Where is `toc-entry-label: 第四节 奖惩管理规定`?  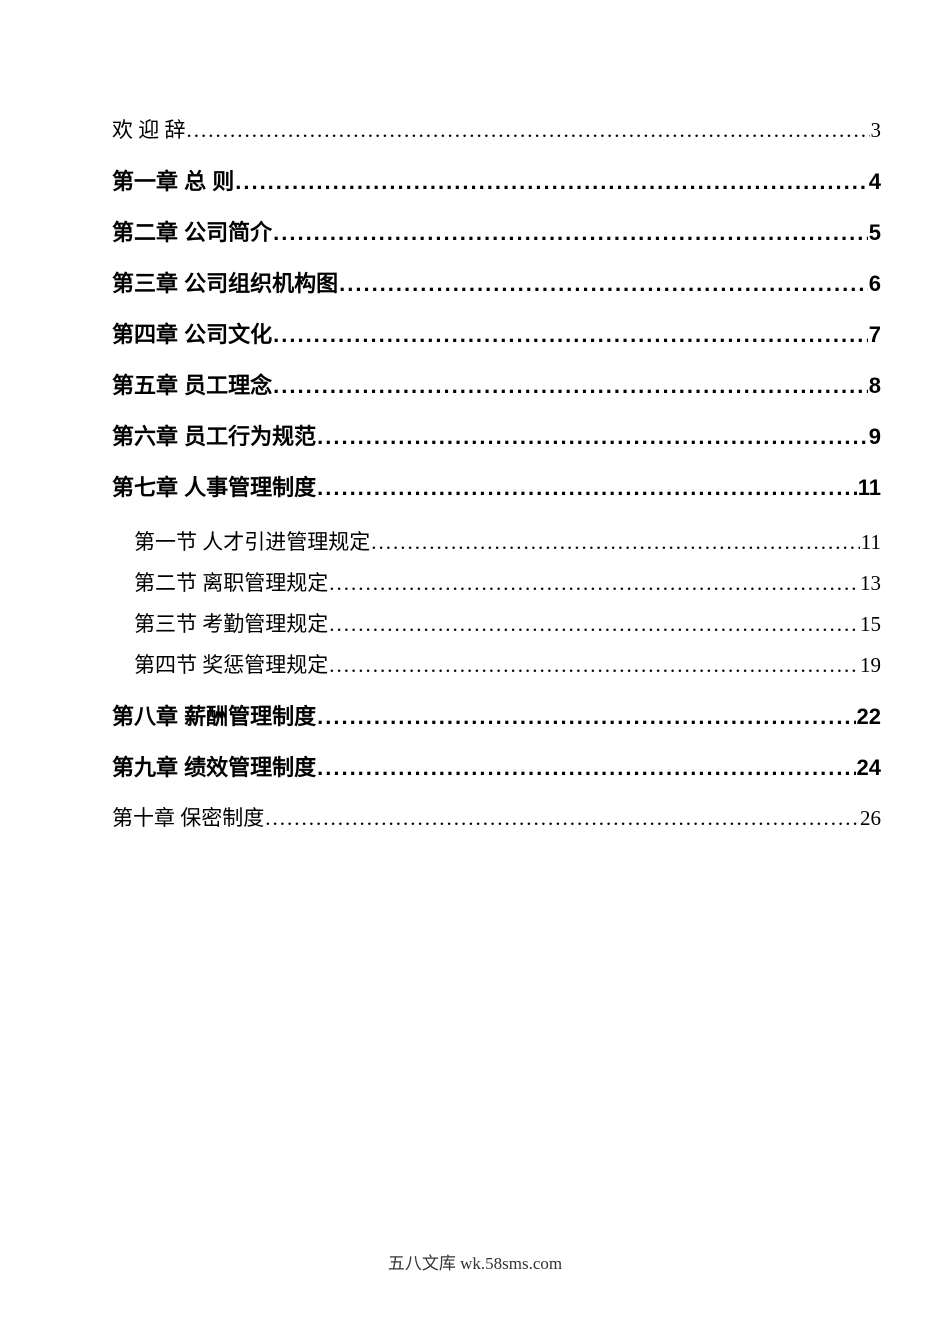
toc-entry-label: 第四节 奖惩管理规定 is located at coordinates (231, 665).